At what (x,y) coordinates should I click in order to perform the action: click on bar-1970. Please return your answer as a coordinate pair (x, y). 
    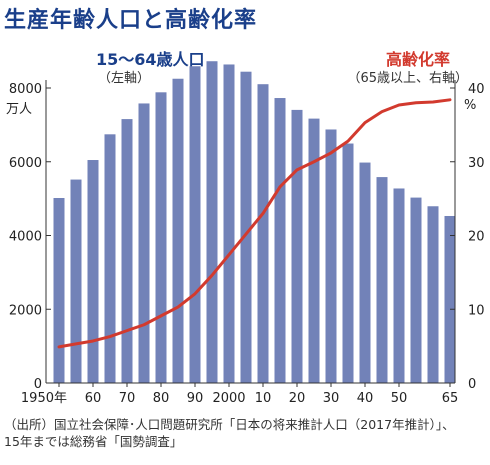
    Looking at the image, I should click on (127, 251).